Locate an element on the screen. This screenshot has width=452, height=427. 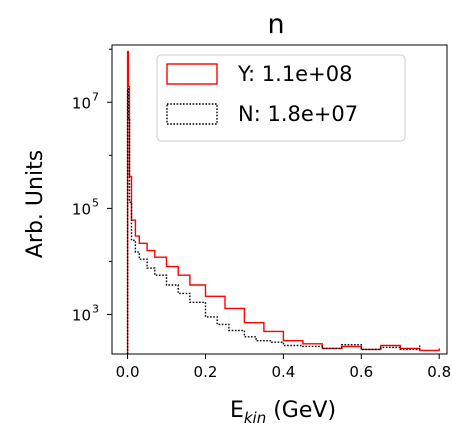
y-tick-label-exponent-1: 3 is located at coordinates (95, 308).